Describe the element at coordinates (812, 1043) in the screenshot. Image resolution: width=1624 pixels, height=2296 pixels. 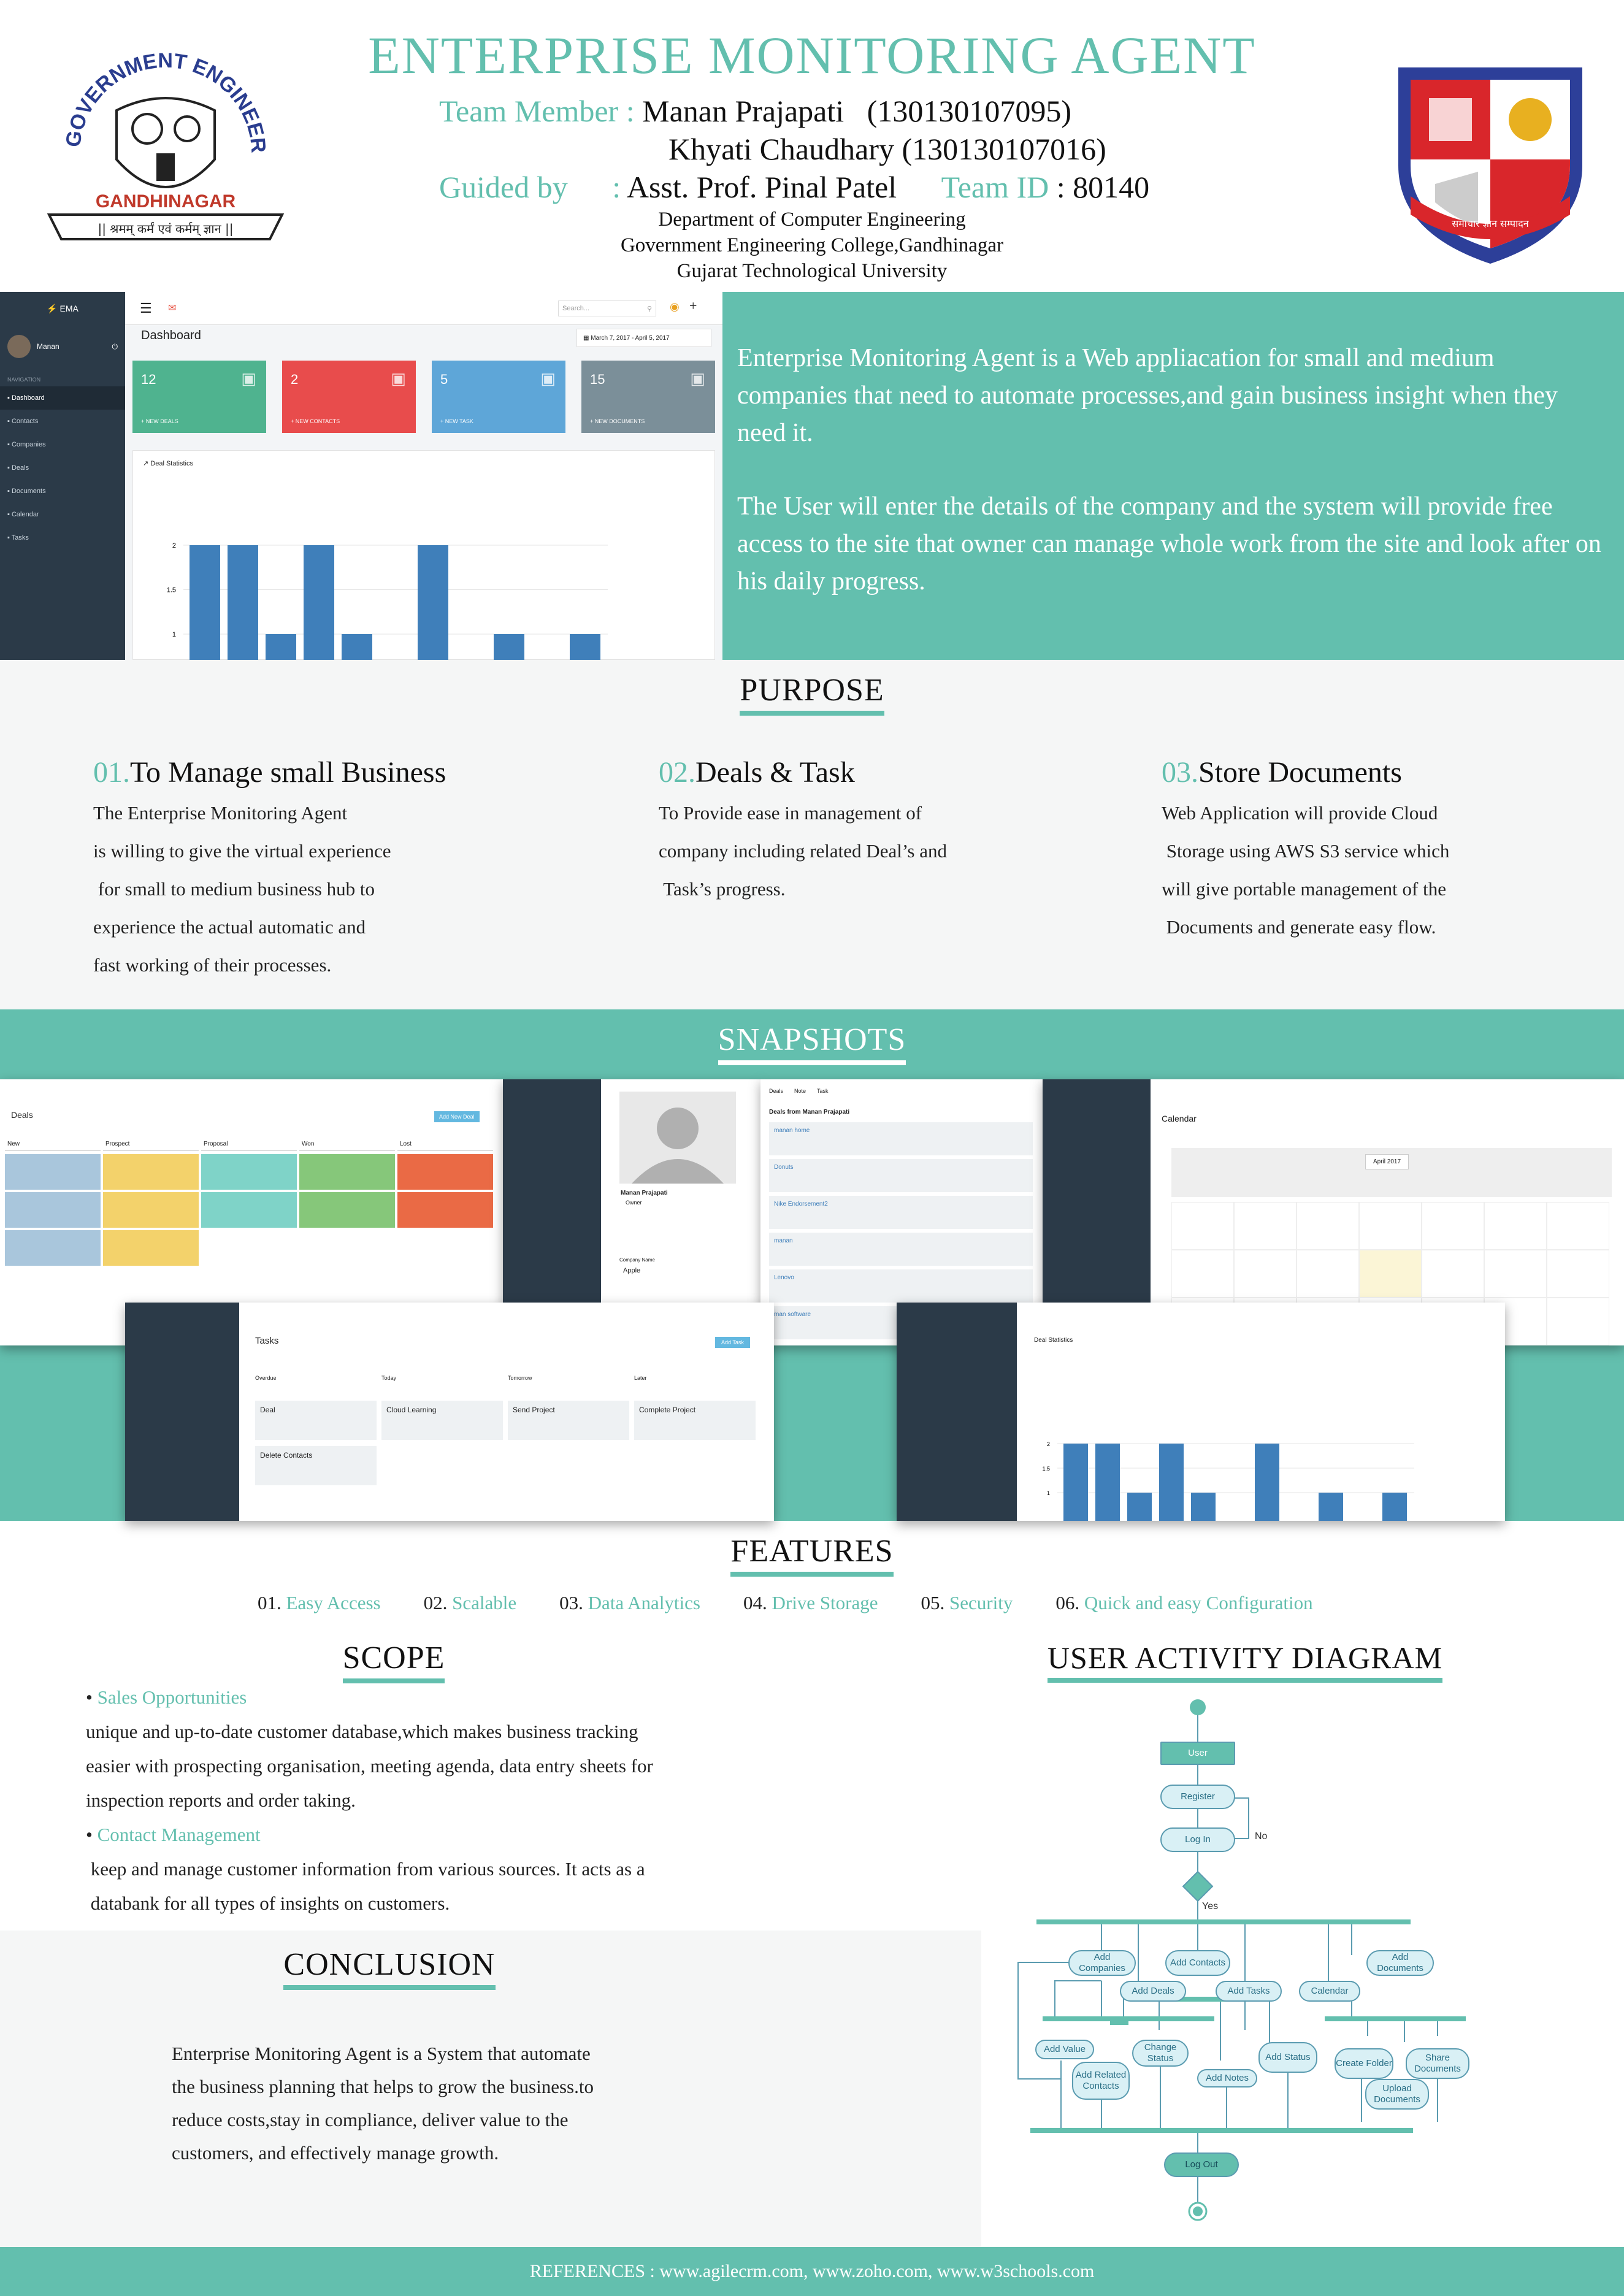
I see `snapshots-heading: SNAPSHOTS` at that location.